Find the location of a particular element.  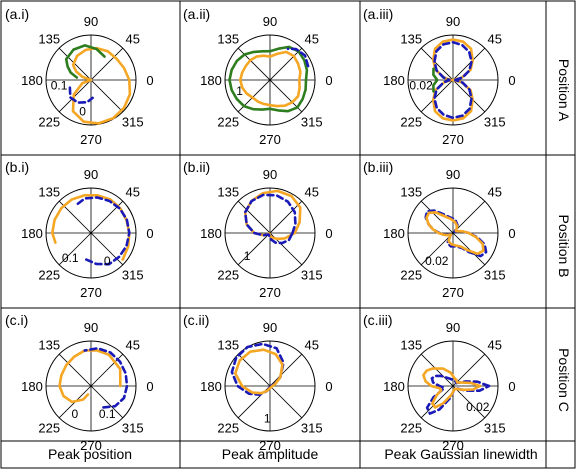

panel-label: (c.i) is located at coordinates (16, 320).